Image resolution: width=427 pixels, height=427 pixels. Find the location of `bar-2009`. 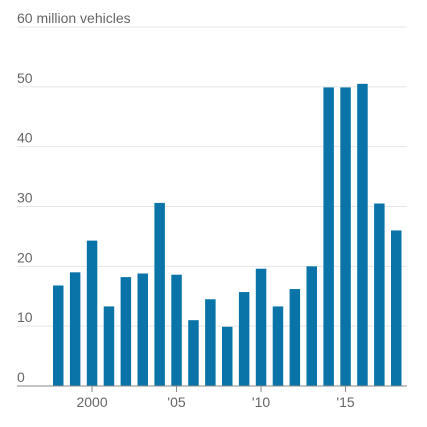

bar-2009 is located at coordinates (244, 339).